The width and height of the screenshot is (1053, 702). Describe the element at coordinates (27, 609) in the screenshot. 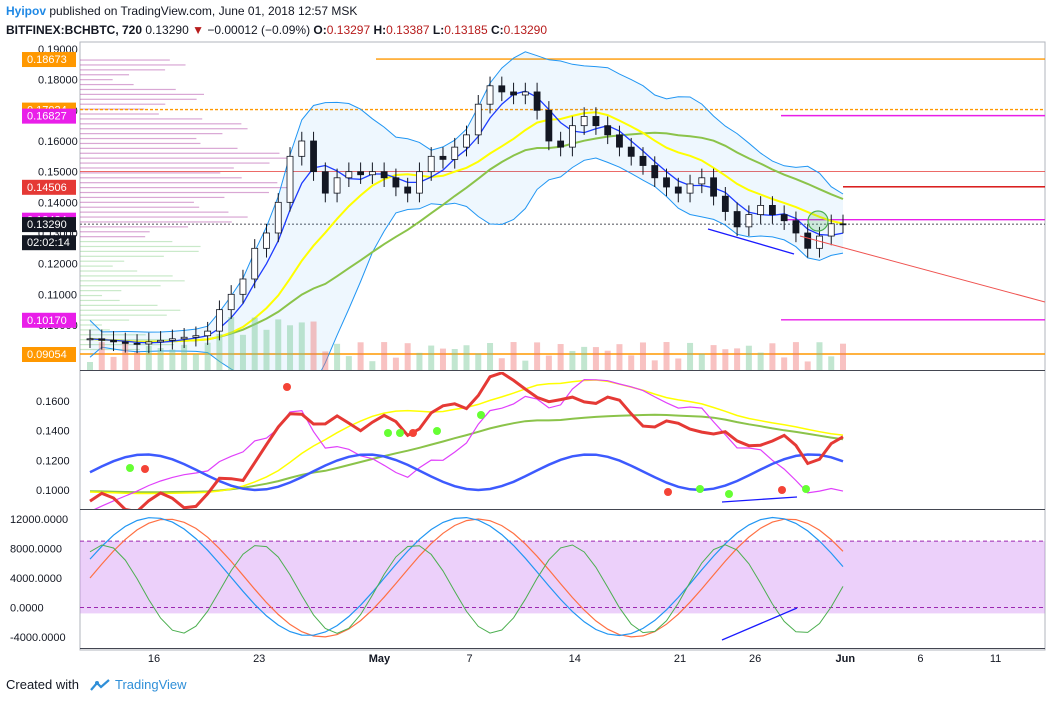

I see `stochastic-tick-label: 0.0000` at that location.